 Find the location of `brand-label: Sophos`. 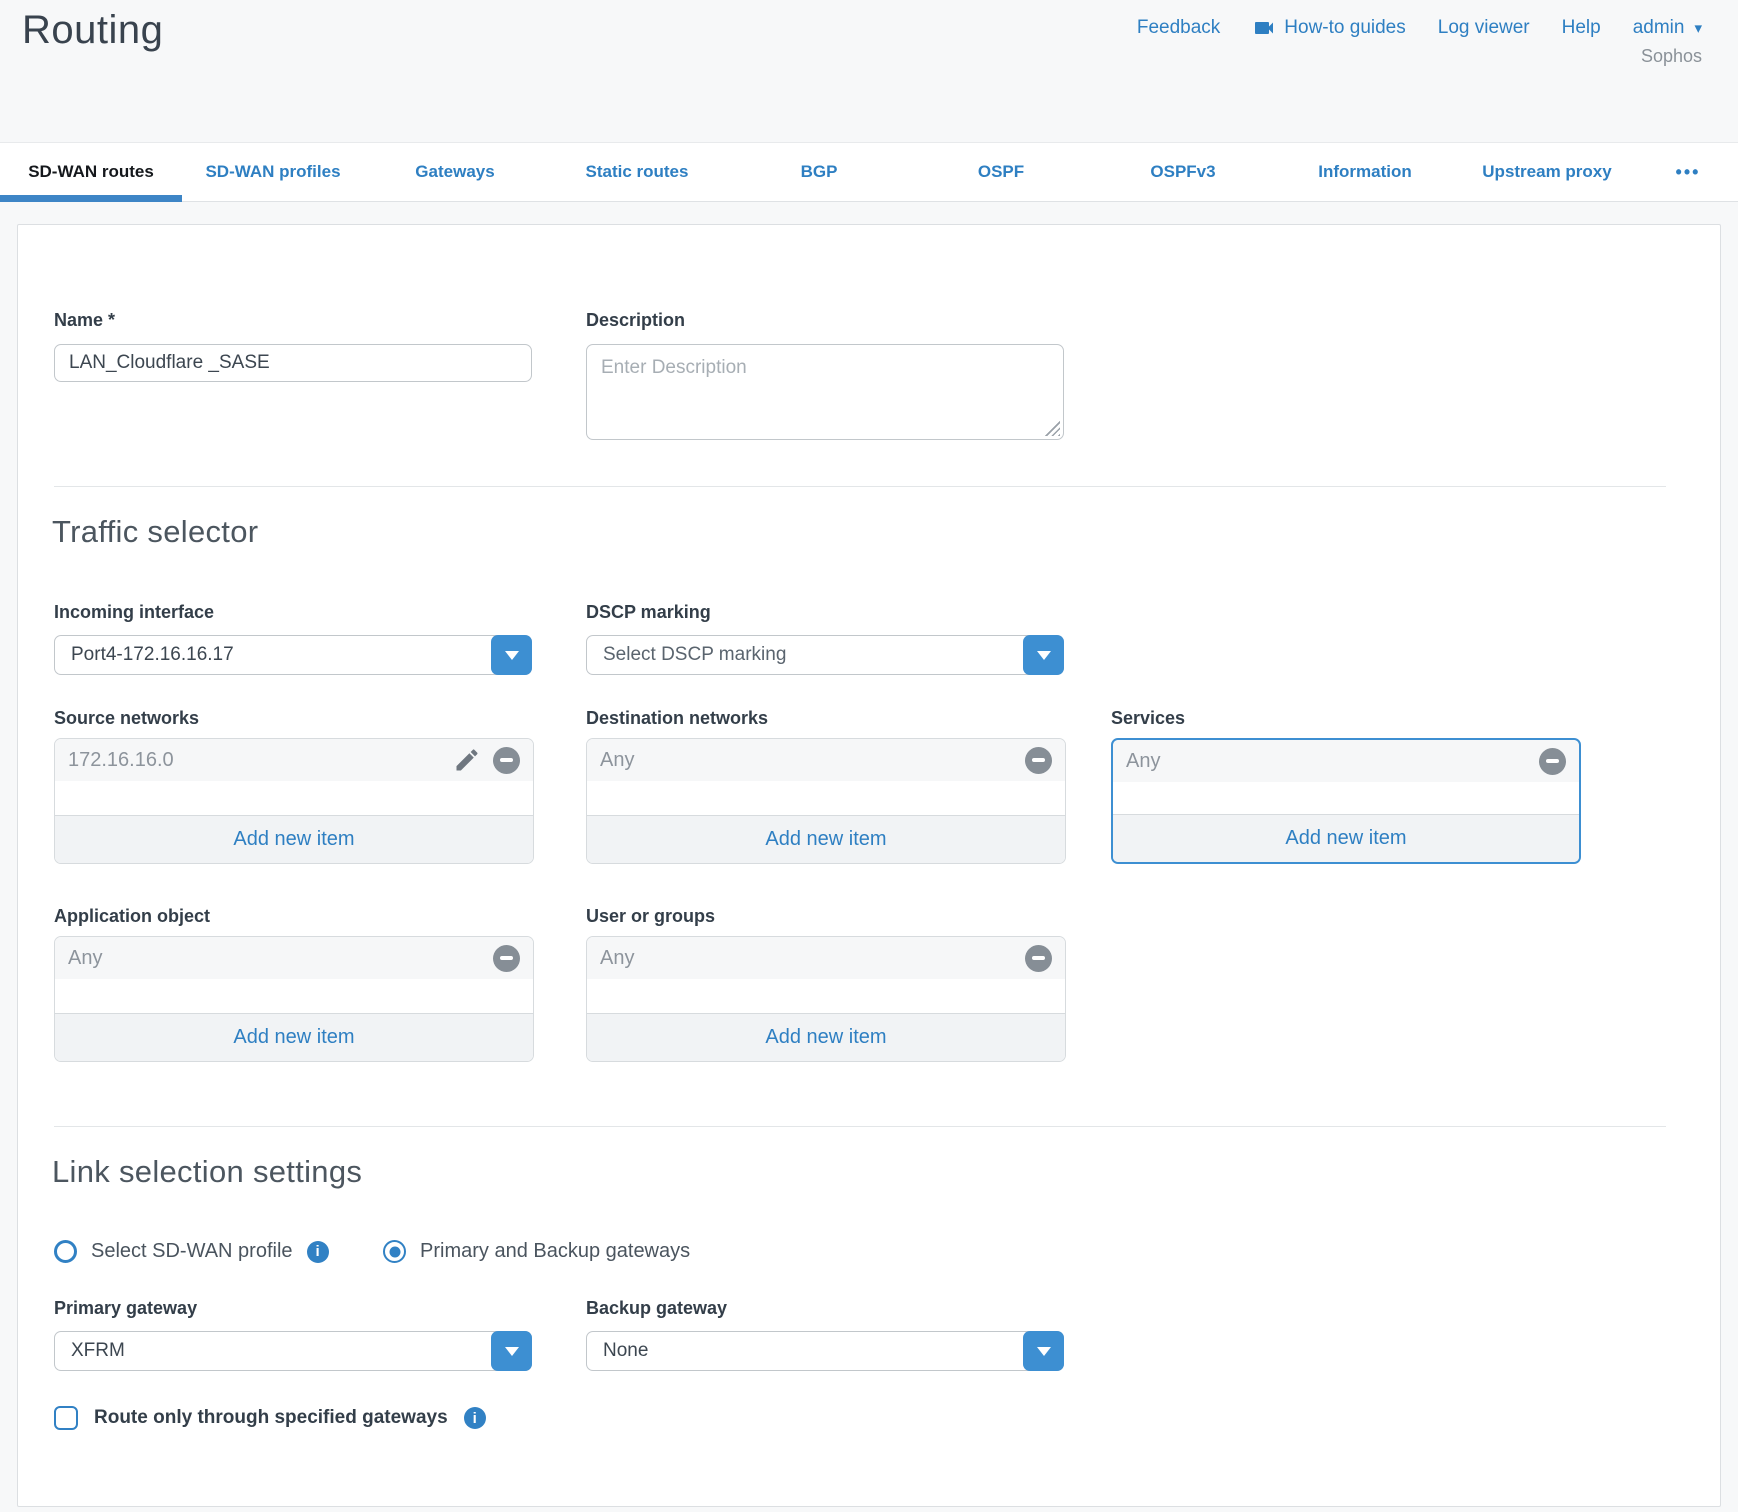

brand-label: Sophos is located at coordinates (1671, 56).